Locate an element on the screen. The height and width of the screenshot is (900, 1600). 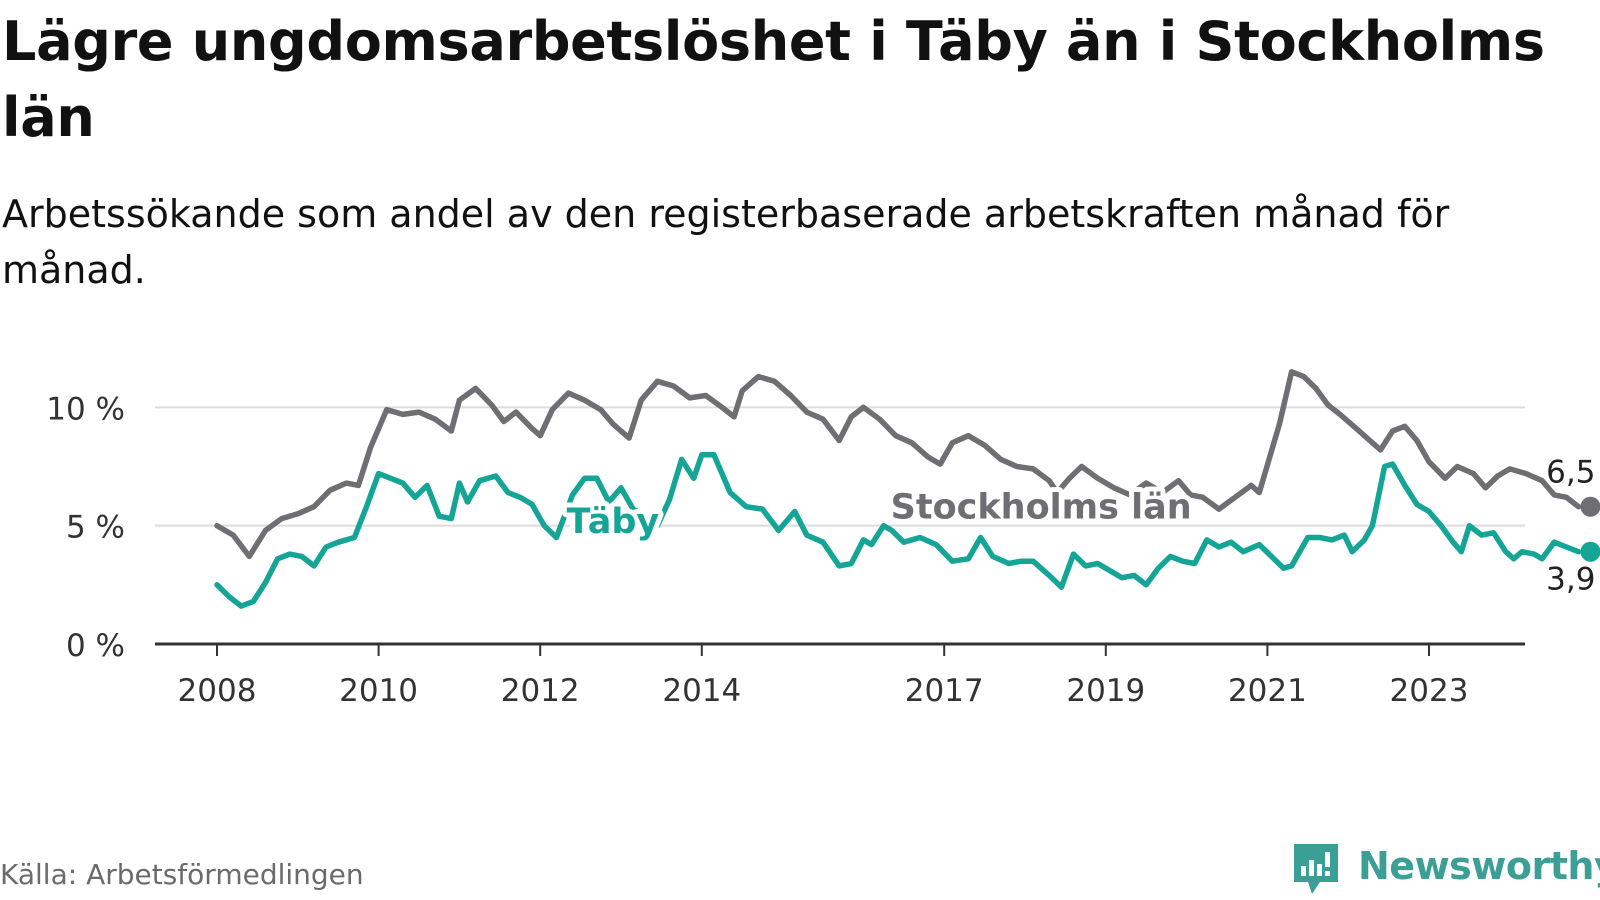
x-tick-label: 2019 is located at coordinates (1105, 691).